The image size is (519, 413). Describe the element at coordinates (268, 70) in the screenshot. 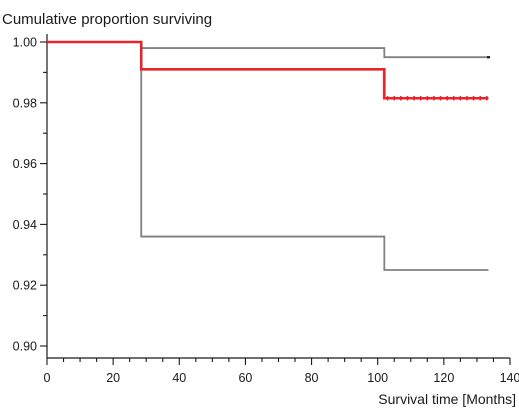

I see `series-line-survival-estimate` at that location.